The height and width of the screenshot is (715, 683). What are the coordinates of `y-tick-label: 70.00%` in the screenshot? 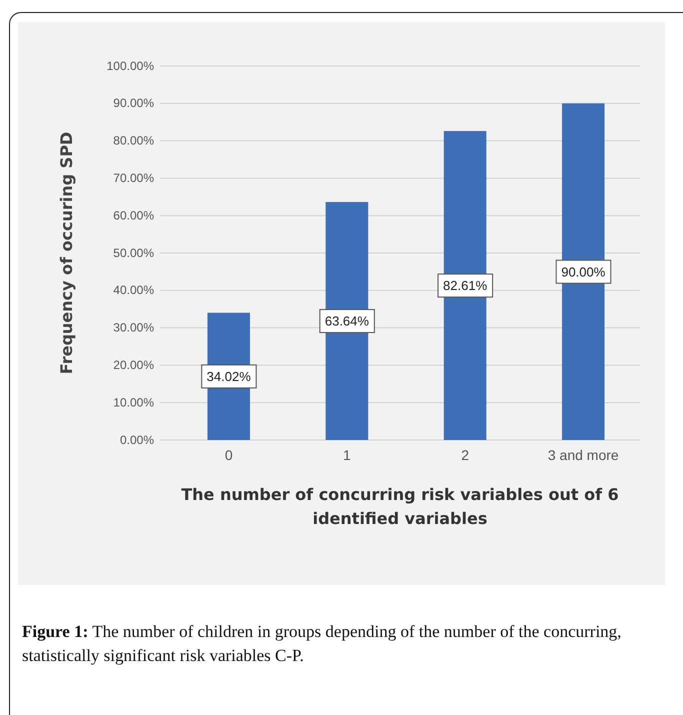 It's located at (133, 178).